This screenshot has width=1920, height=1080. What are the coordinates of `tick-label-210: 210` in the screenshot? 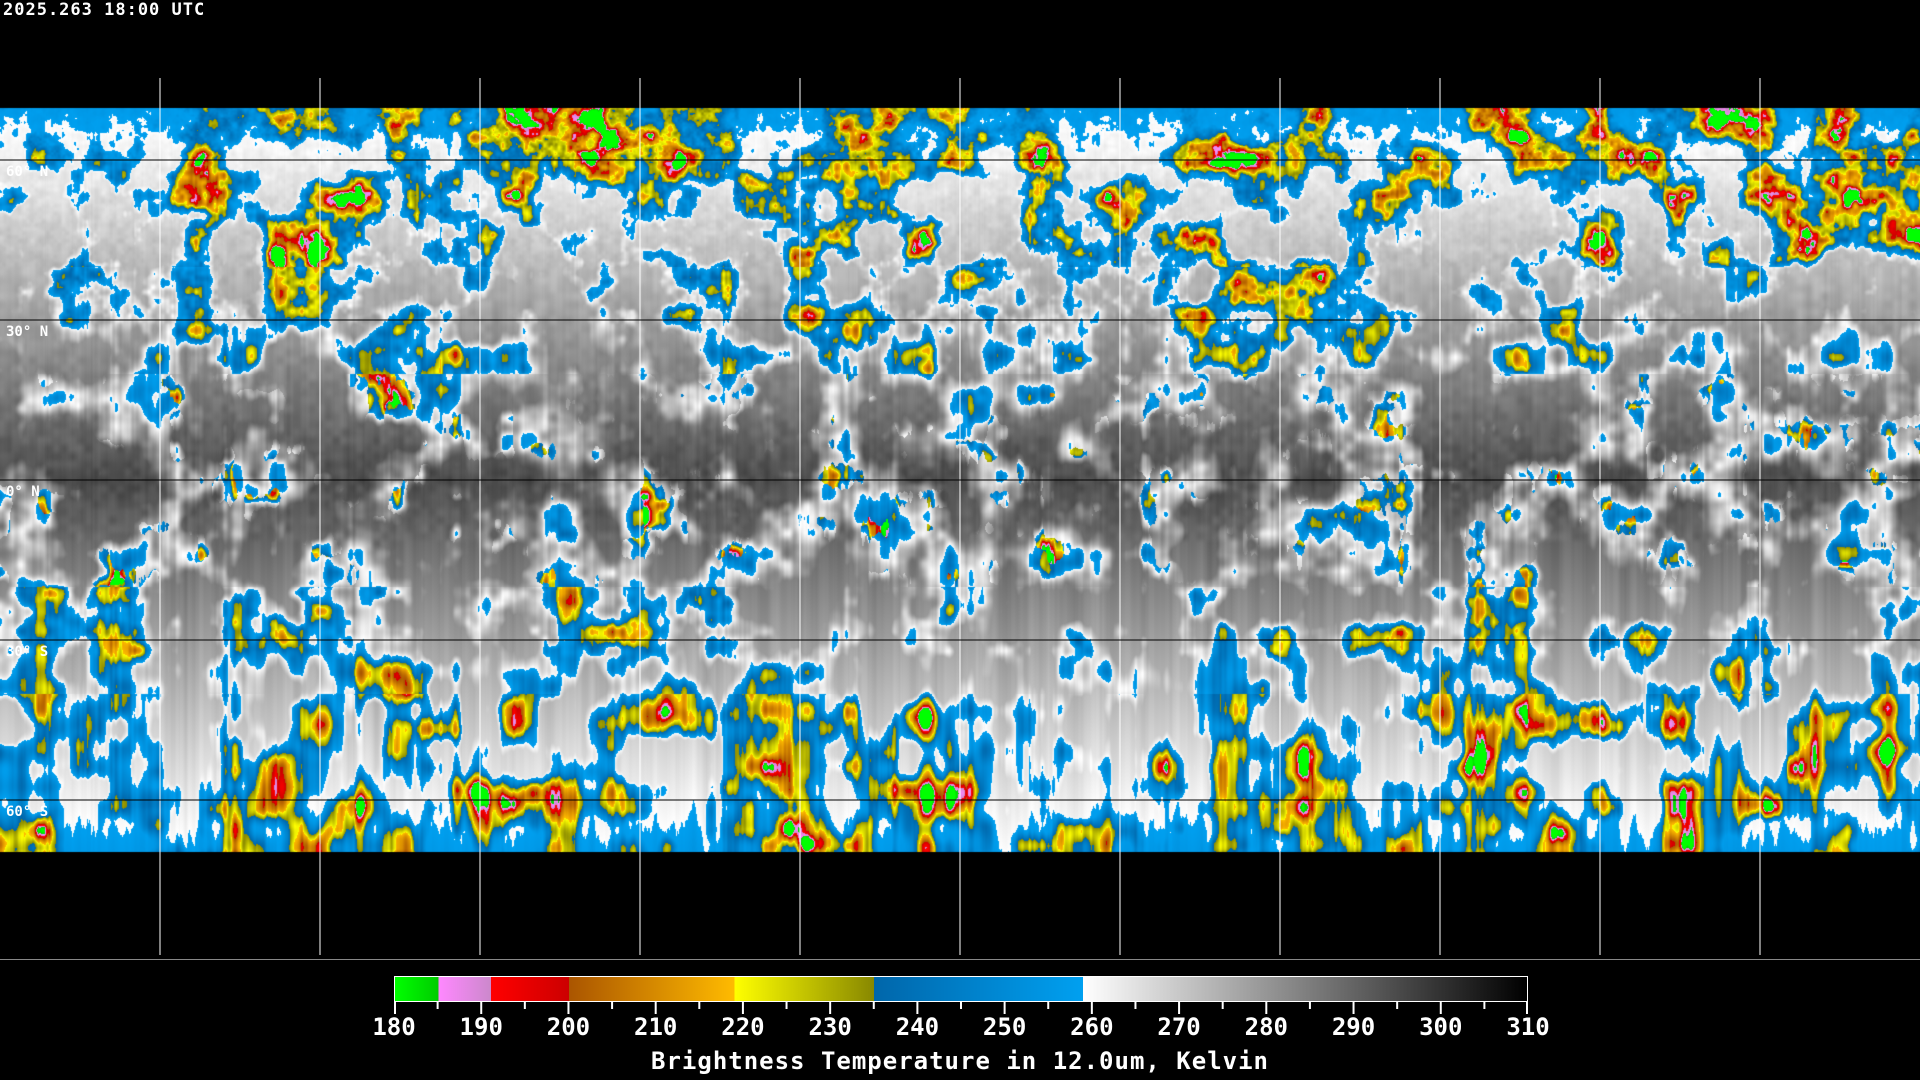 It's located at (656, 1027).